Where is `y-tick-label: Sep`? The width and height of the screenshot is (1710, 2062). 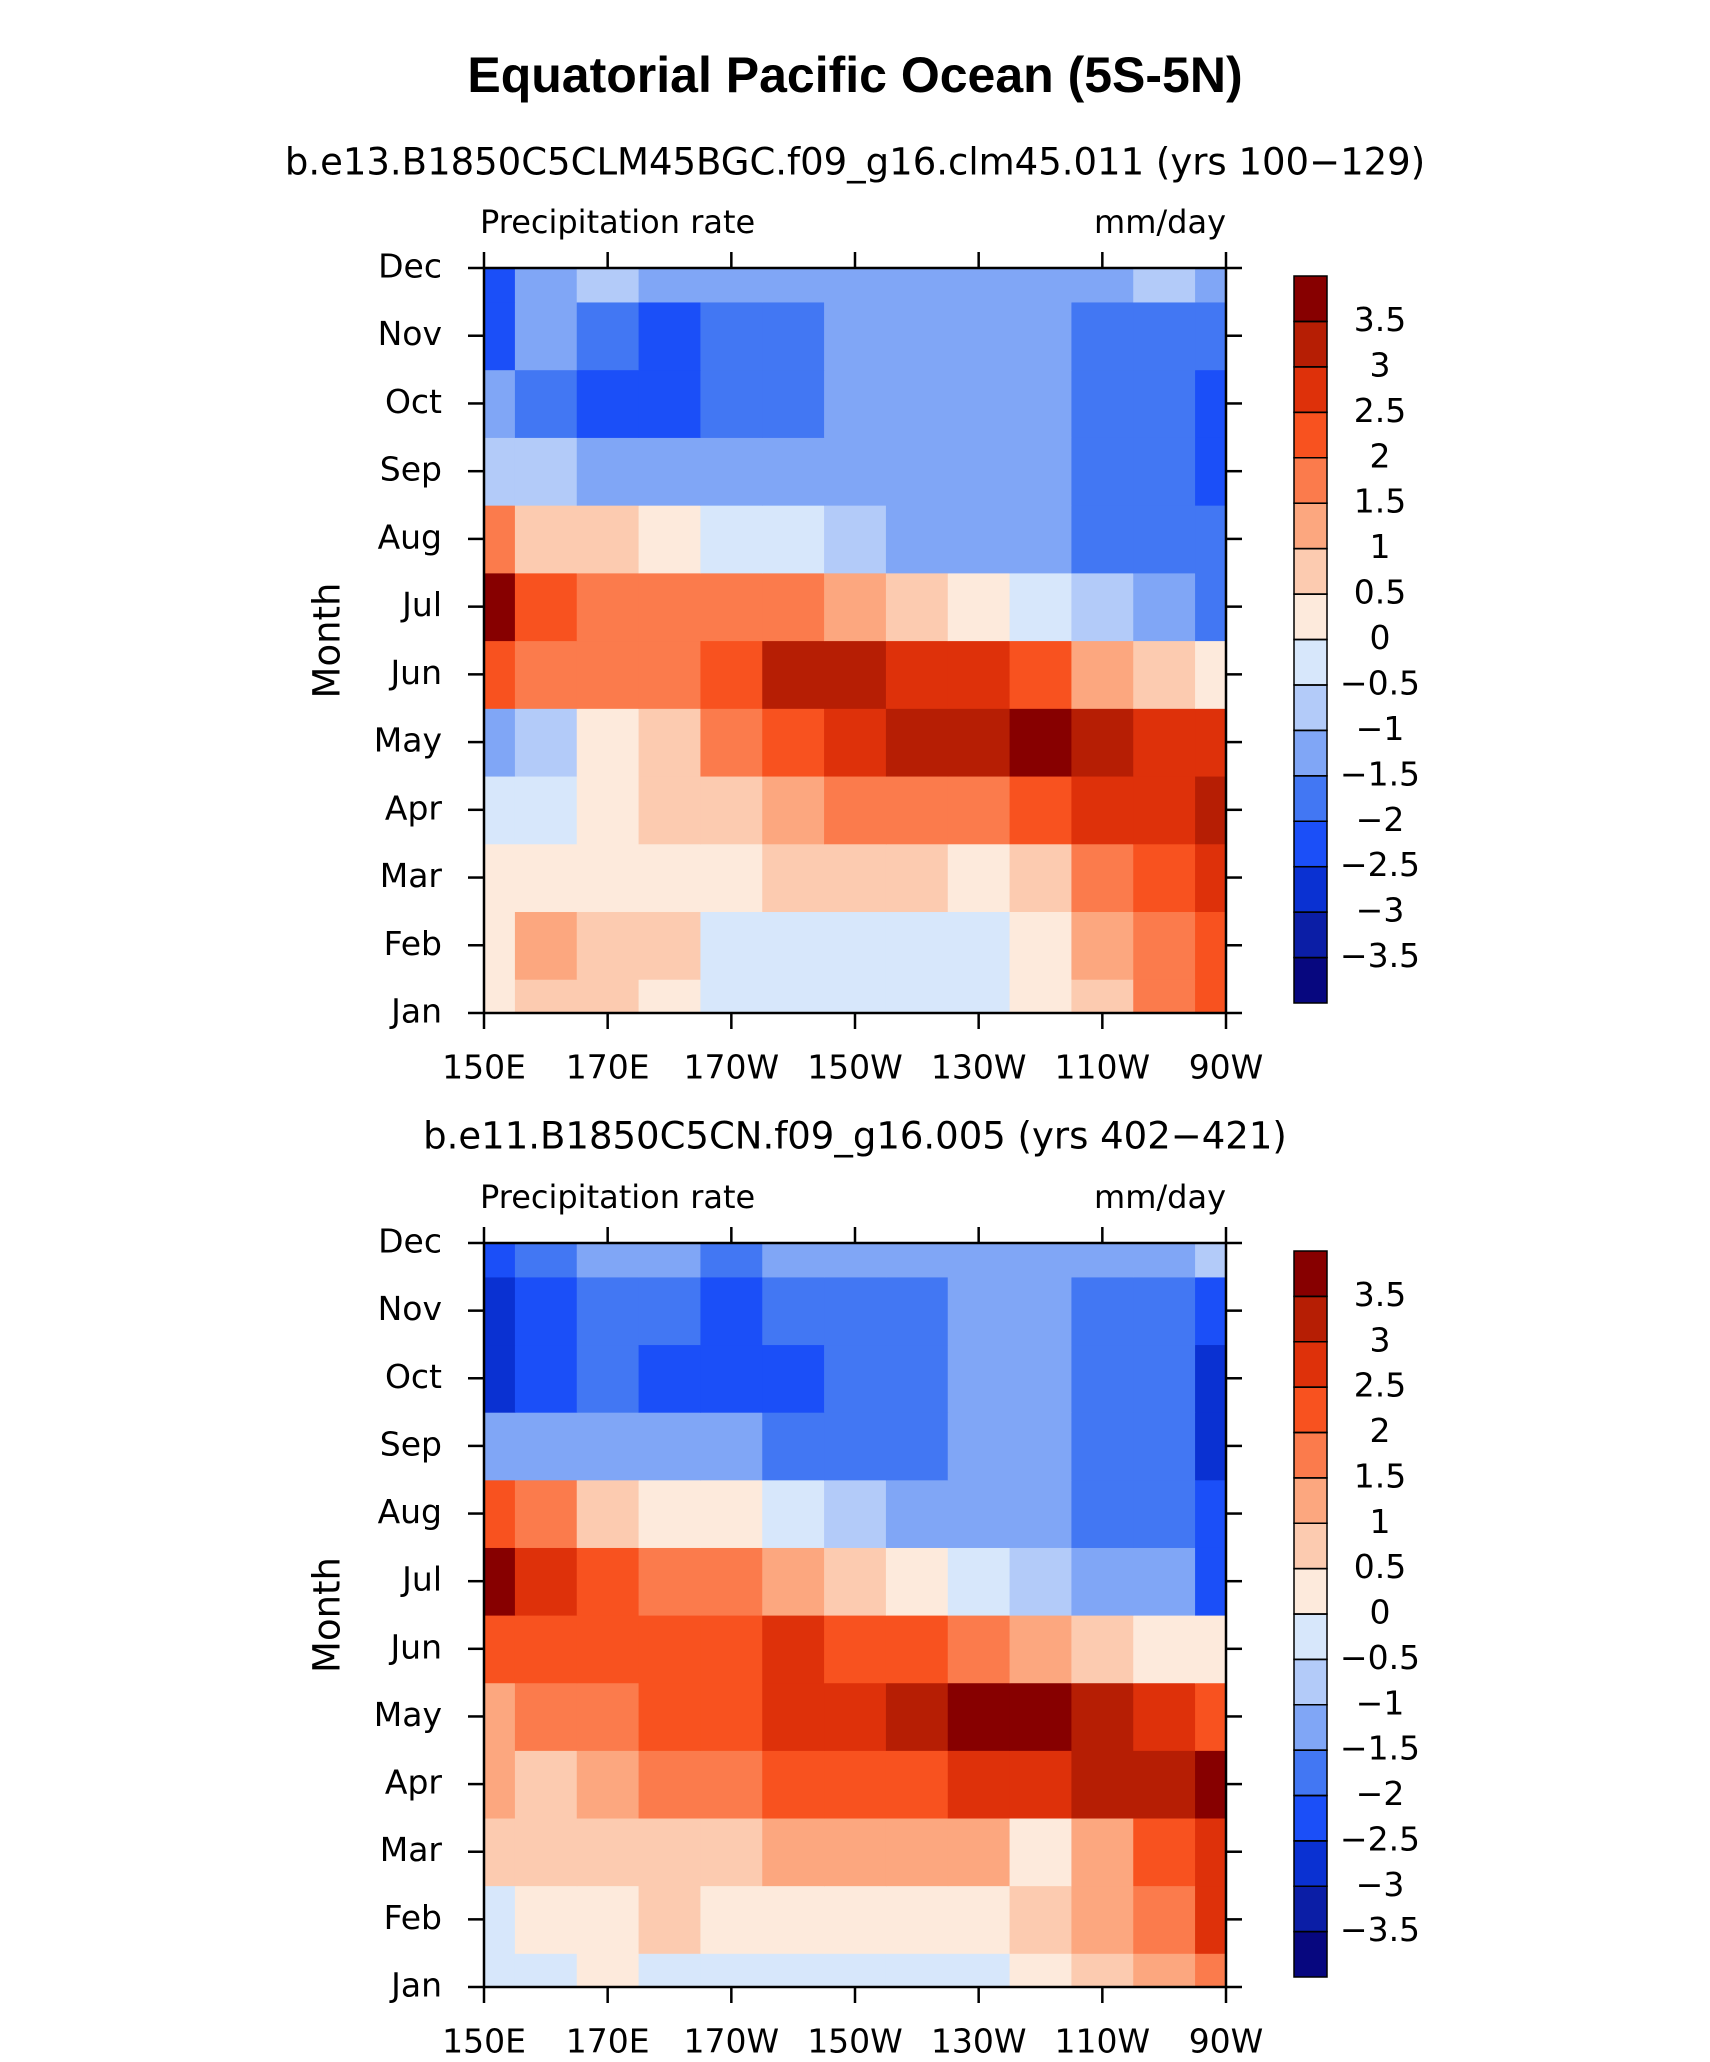
y-tick-label: Sep is located at coordinates (411, 1443).